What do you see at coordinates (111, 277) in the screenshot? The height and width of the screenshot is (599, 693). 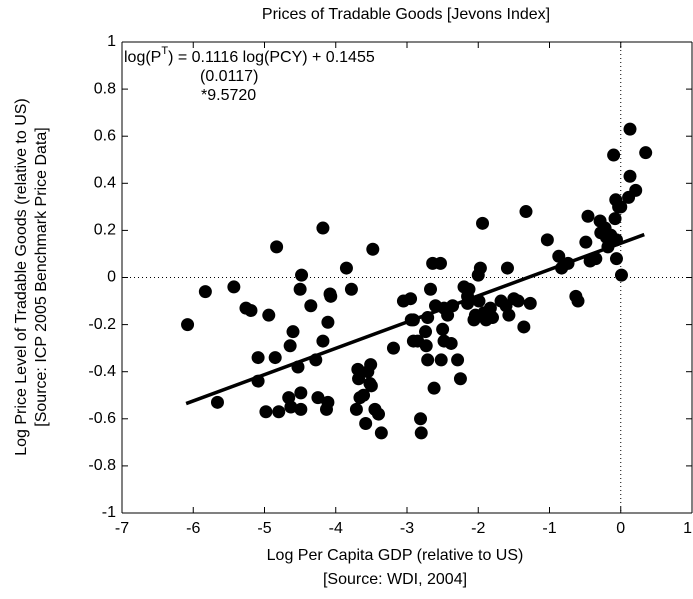 I see `y-tick-label: 0` at bounding box center [111, 277].